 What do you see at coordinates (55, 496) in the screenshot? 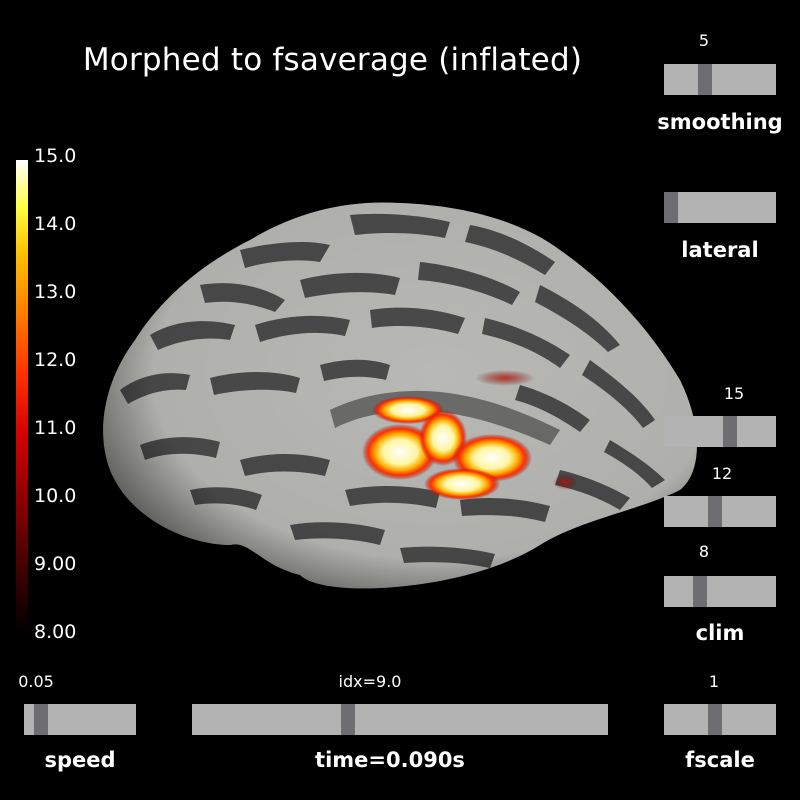
I see `colorbar-tick: 10.0` at bounding box center [55, 496].